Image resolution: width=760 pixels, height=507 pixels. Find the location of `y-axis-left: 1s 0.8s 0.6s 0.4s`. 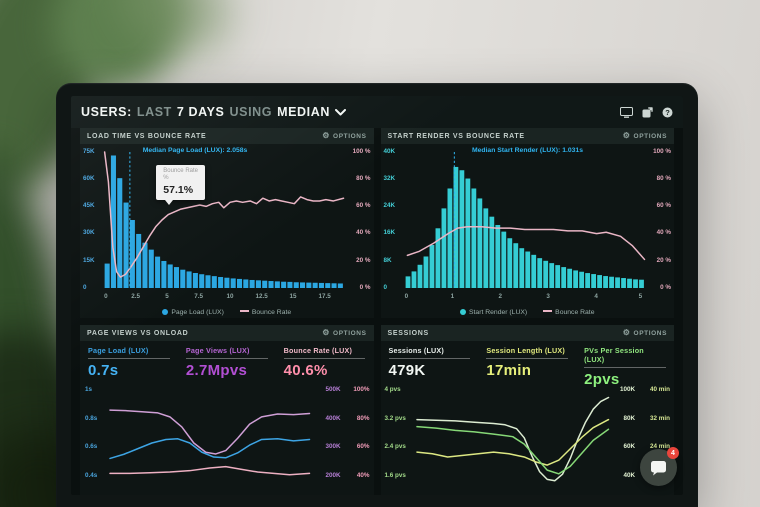

y-axis-left: 1s 0.8s 0.6s 0.4s is located at coordinates (96, 432).